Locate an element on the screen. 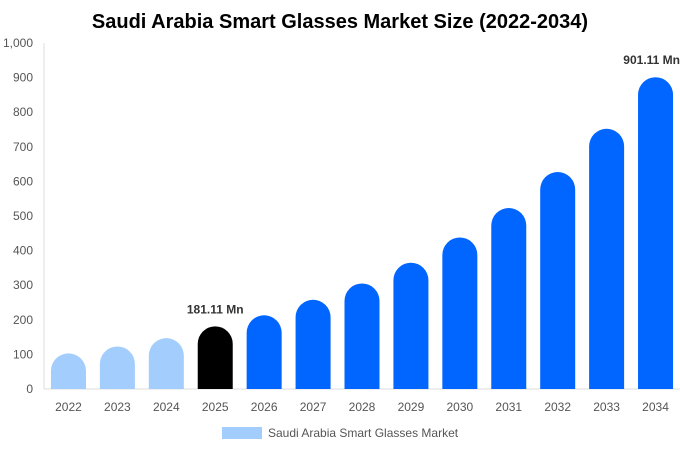  legend: Saudi Arabia Smart Glasses Market is located at coordinates (340, 433).